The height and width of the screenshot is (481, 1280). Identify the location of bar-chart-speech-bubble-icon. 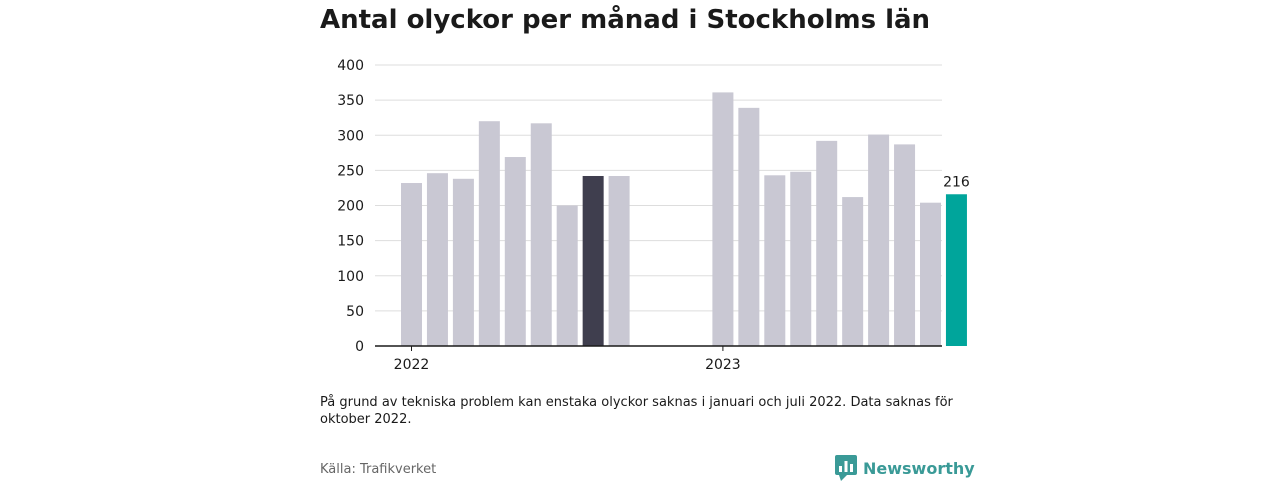
(846, 468).